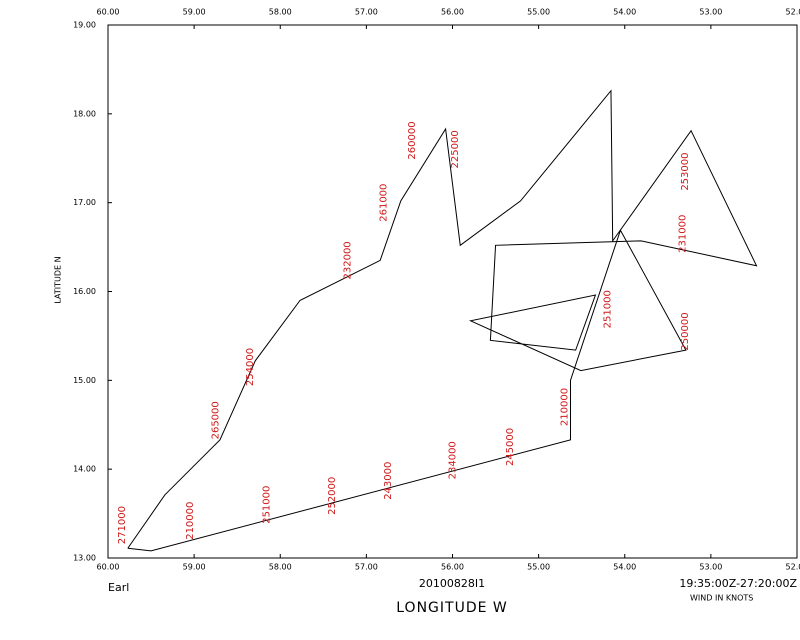 The image size is (800, 640). I want to click on x-tick-label-top: 60.00, so click(108, 12).